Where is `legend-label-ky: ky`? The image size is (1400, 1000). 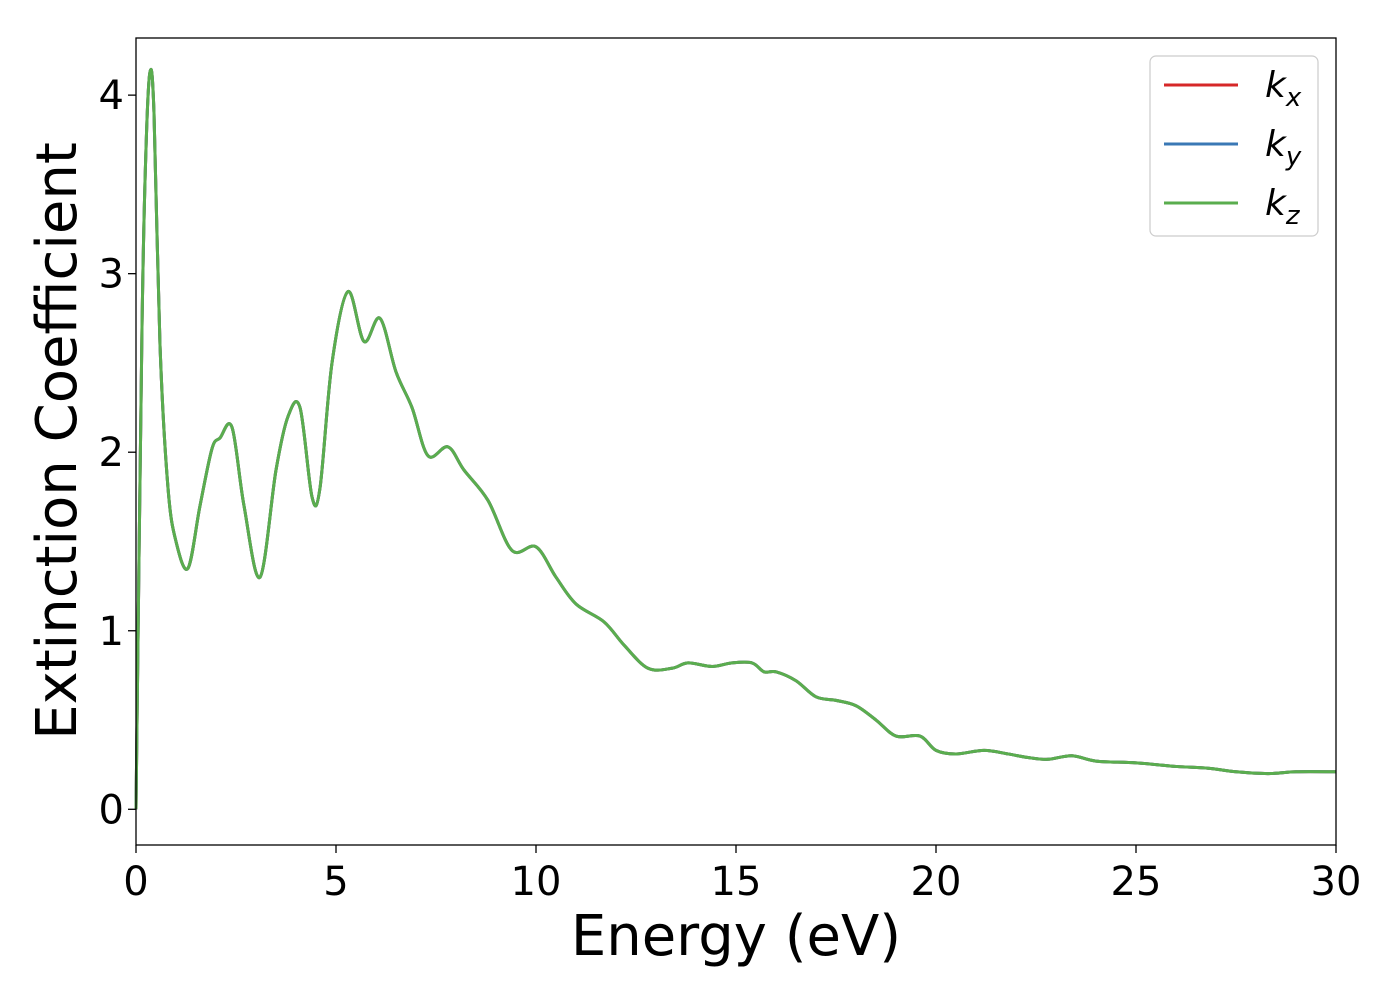 legend-label-ky: ky is located at coordinates (1283, 148).